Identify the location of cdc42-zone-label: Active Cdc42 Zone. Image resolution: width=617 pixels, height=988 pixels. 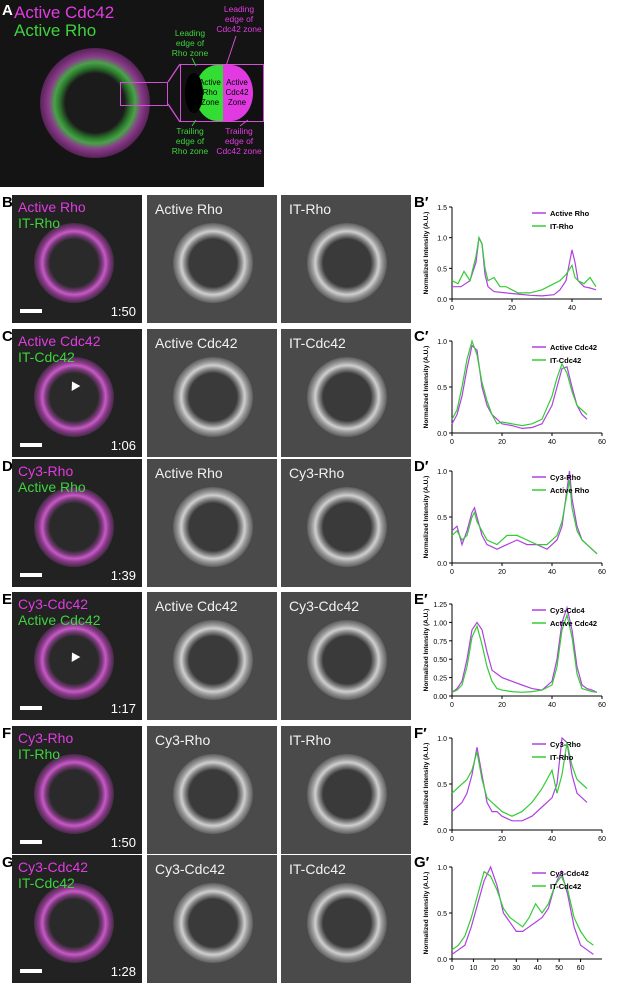
(237, 92).